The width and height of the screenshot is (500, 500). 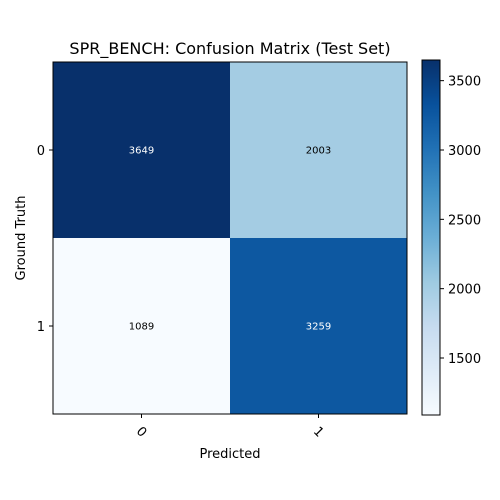 What do you see at coordinates (464, 151) in the screenshot?
I see `colorbar-tick-label-3: 3000` at bounding box center [464, 151].